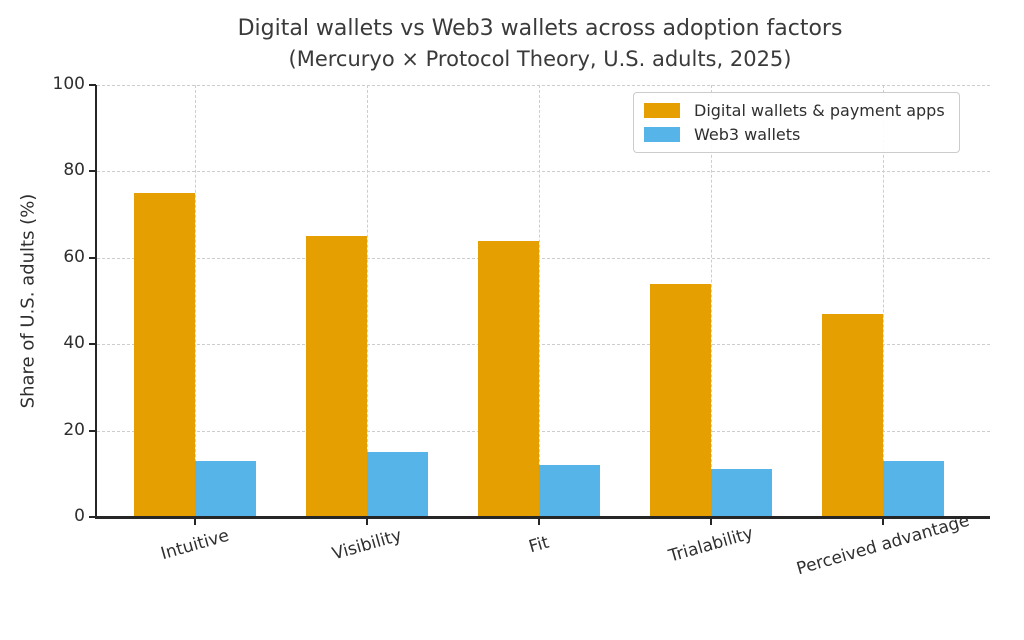 This screenshot has width=1024, height=640. What do you see at coordinates (539, 545) in the screenshot?
I see `x-tick-label: Fit` at bounding box center [539, 545].